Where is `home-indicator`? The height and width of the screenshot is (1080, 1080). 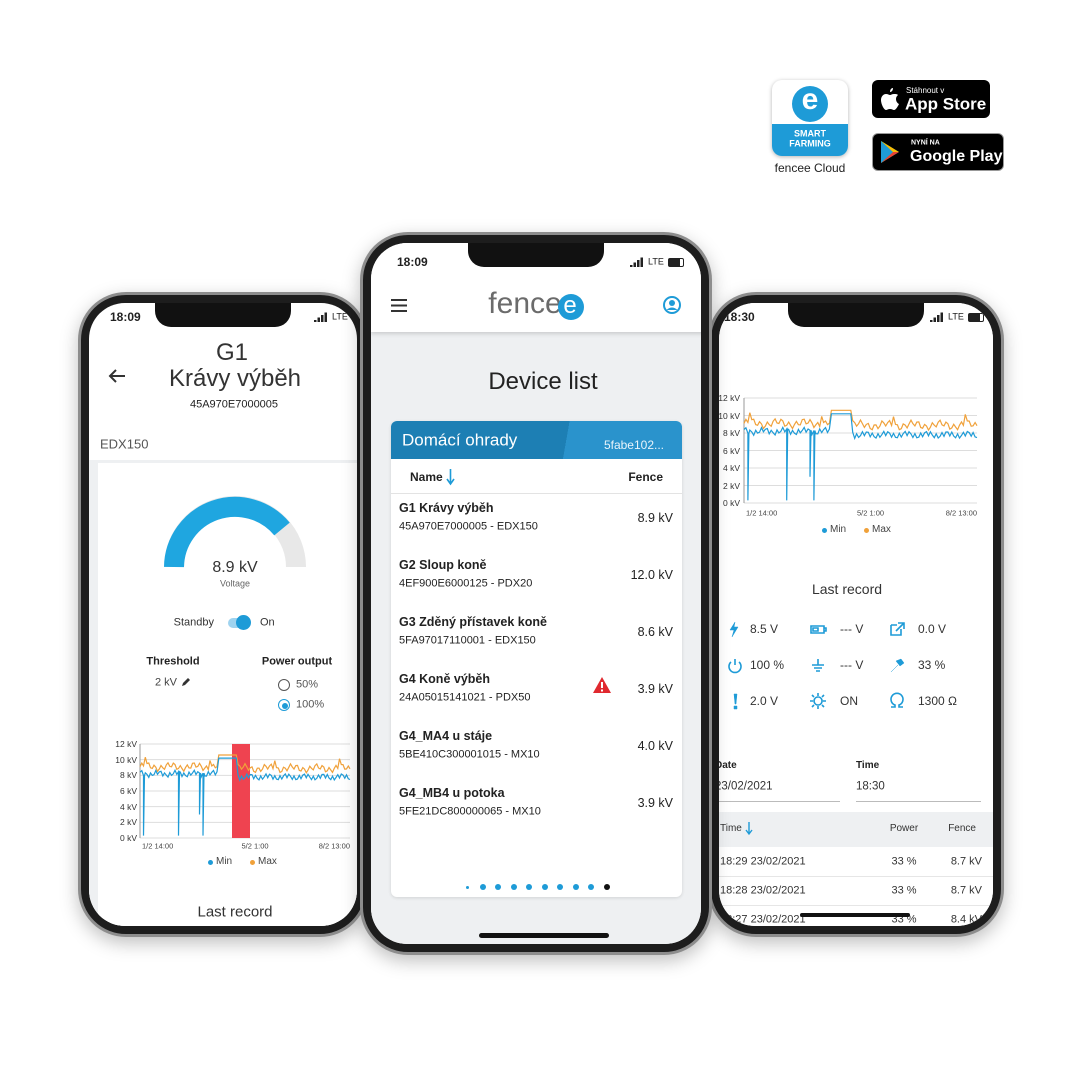
home-indicator is located at coordinates (544, 935).